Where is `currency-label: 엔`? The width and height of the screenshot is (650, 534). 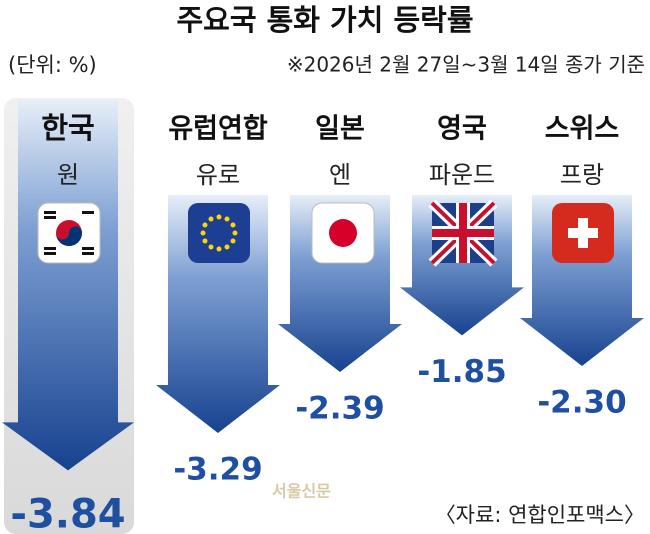
currency-label: 엔 is located at coordinates (340, 175).